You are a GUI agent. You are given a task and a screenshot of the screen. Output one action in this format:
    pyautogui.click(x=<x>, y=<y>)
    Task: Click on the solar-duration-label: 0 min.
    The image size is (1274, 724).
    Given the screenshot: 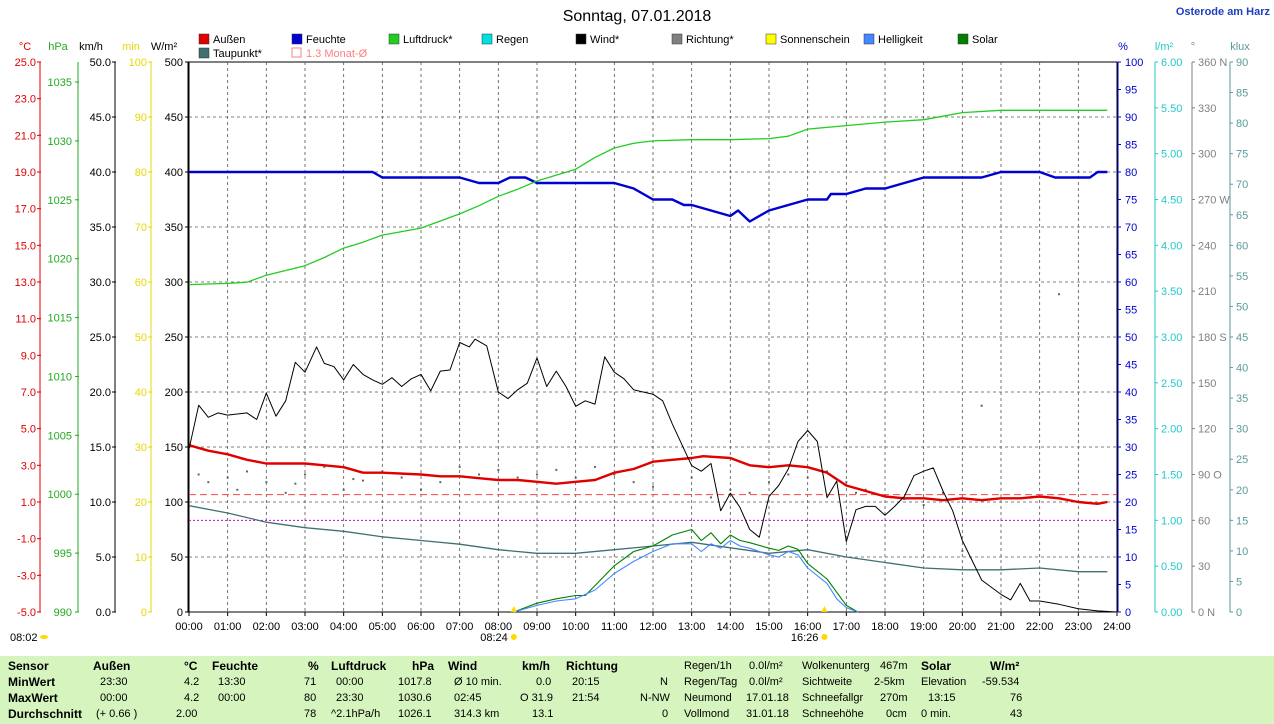 What is the action you would take?
    pyautogui.click(x=936, y=714)
    